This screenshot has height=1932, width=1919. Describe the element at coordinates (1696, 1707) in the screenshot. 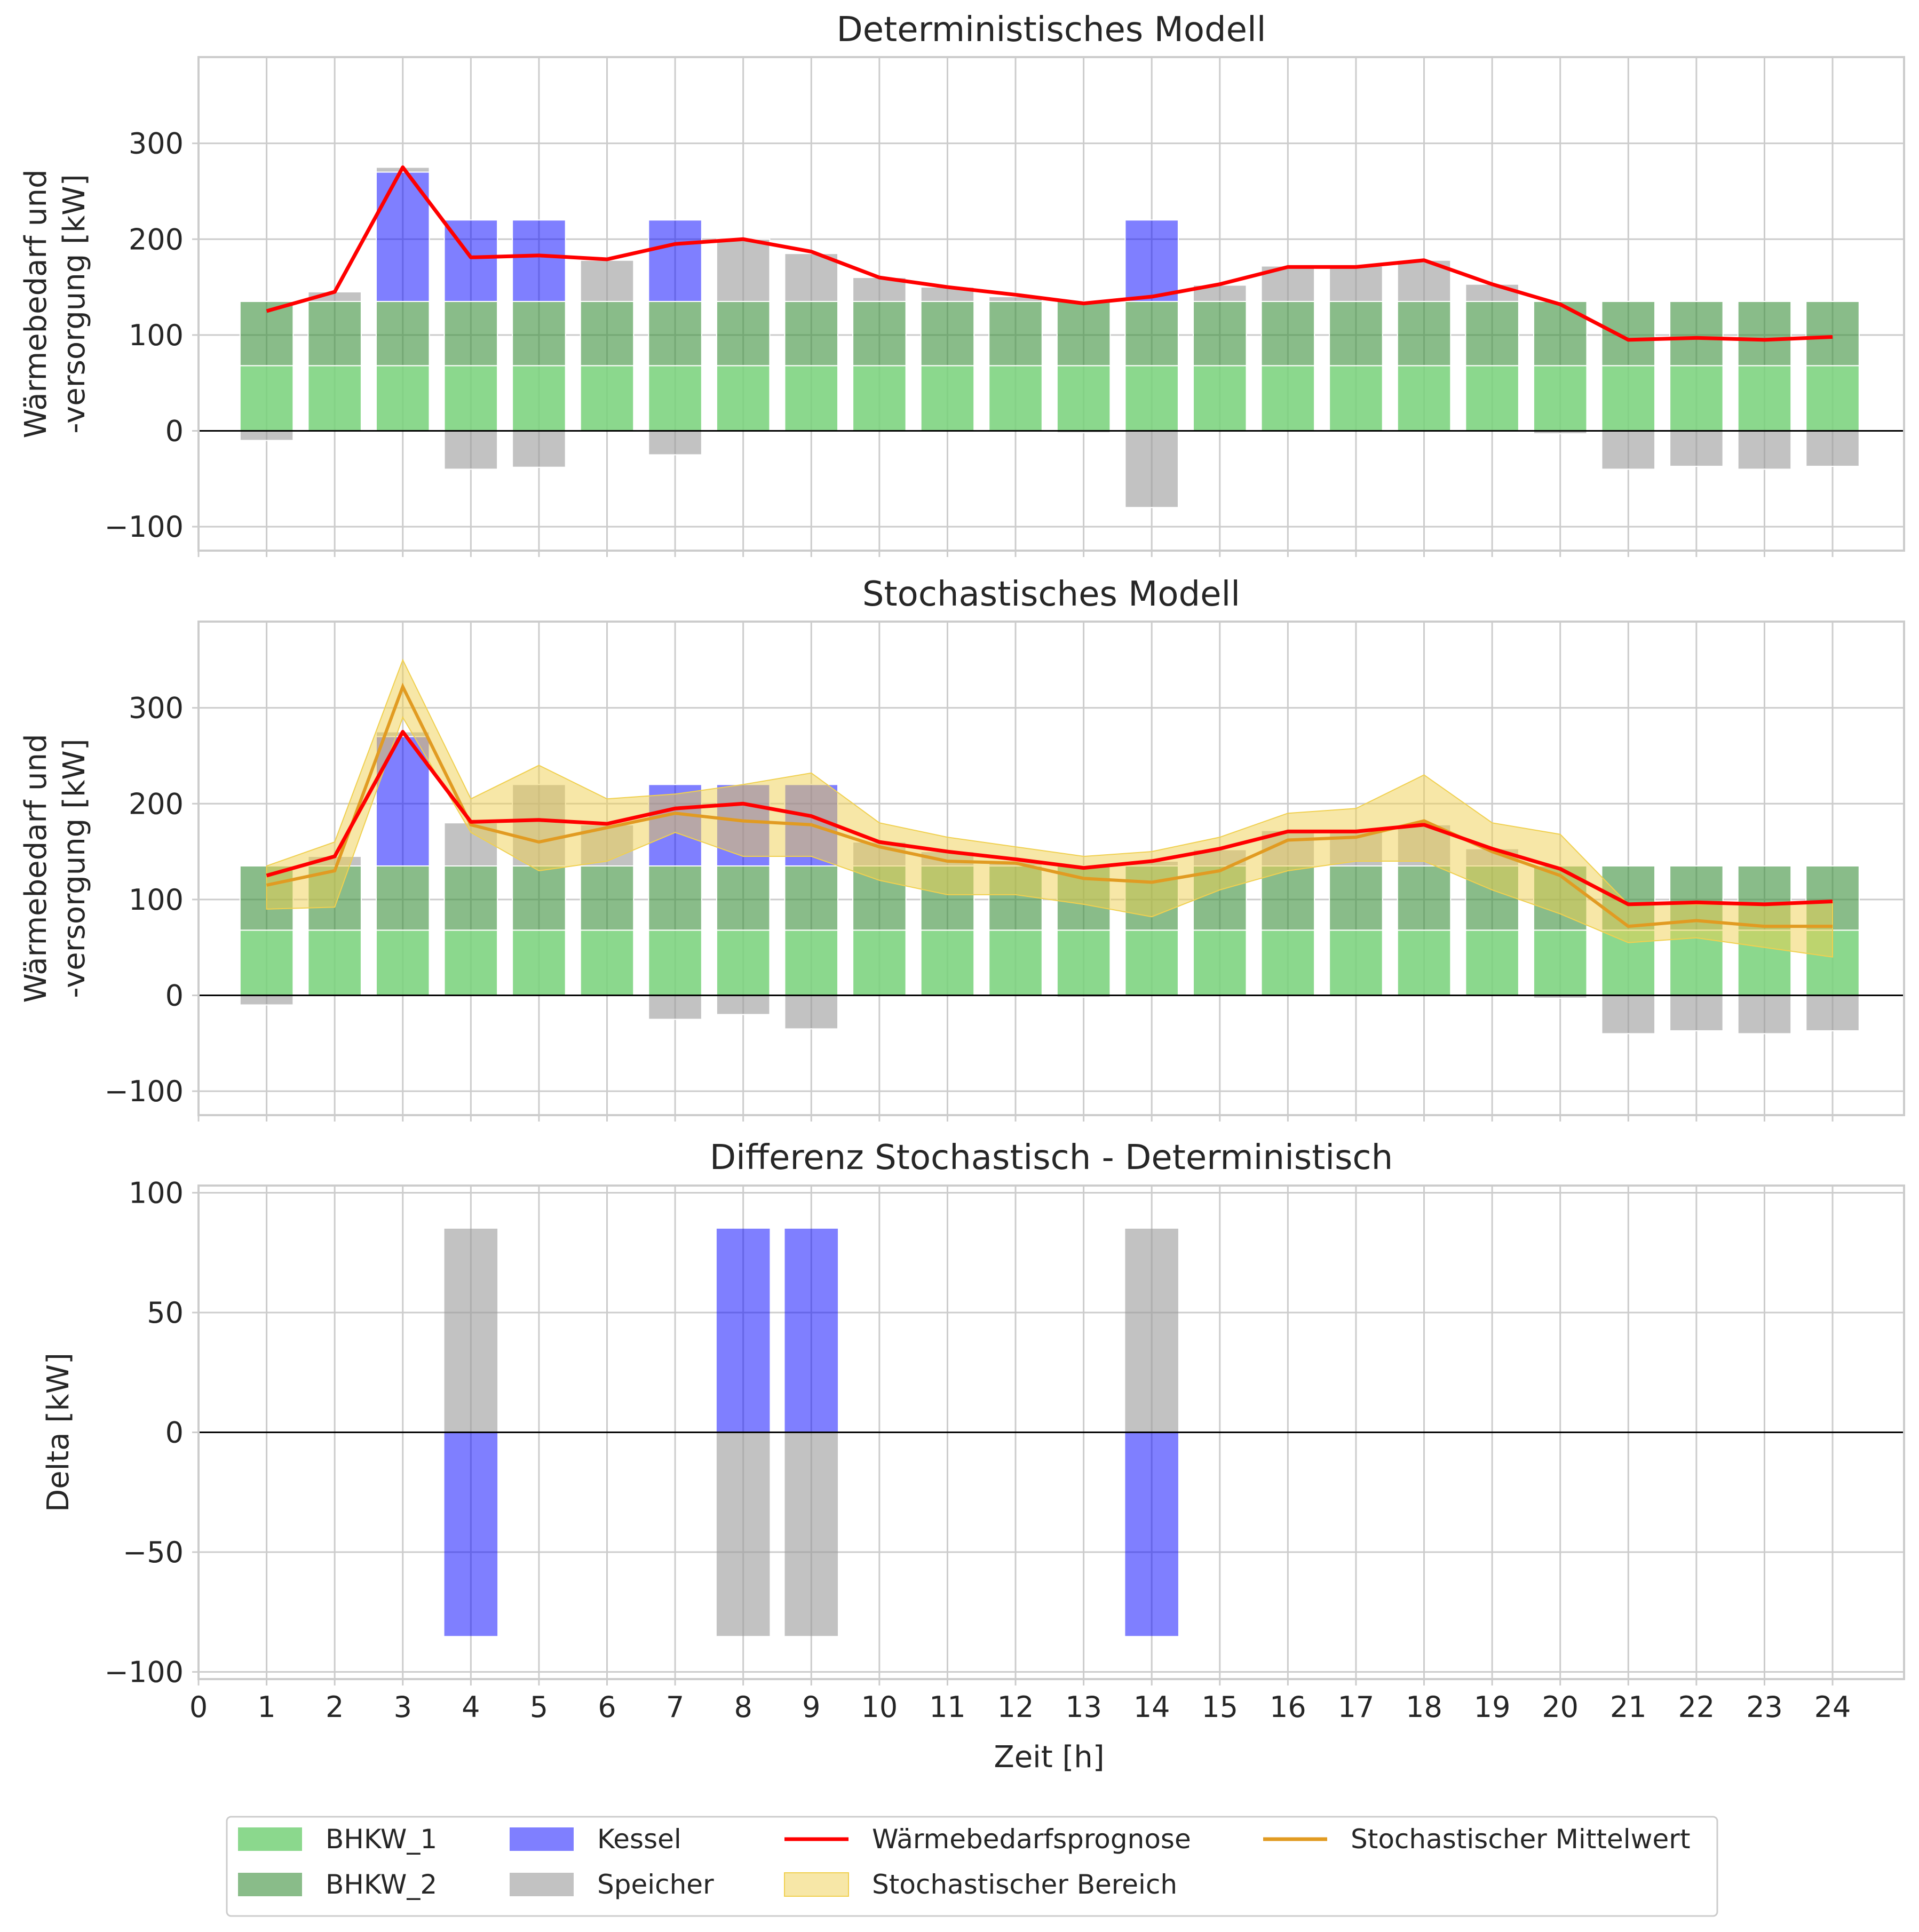

I see `x-tick-label: 22` at that location.